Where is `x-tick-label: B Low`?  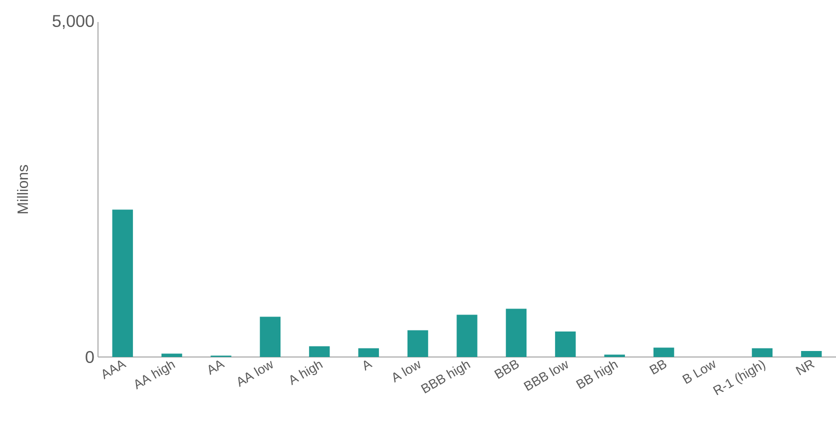 x-tick-label: B Low is located at coordinates (699, 372).